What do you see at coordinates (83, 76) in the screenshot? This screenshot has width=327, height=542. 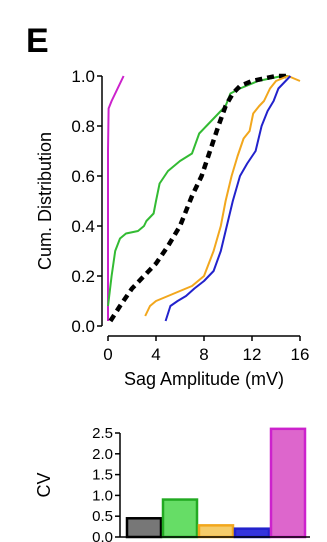 I see `cdf-y-tick-label: 1.0` at bounding box center [83, 76].